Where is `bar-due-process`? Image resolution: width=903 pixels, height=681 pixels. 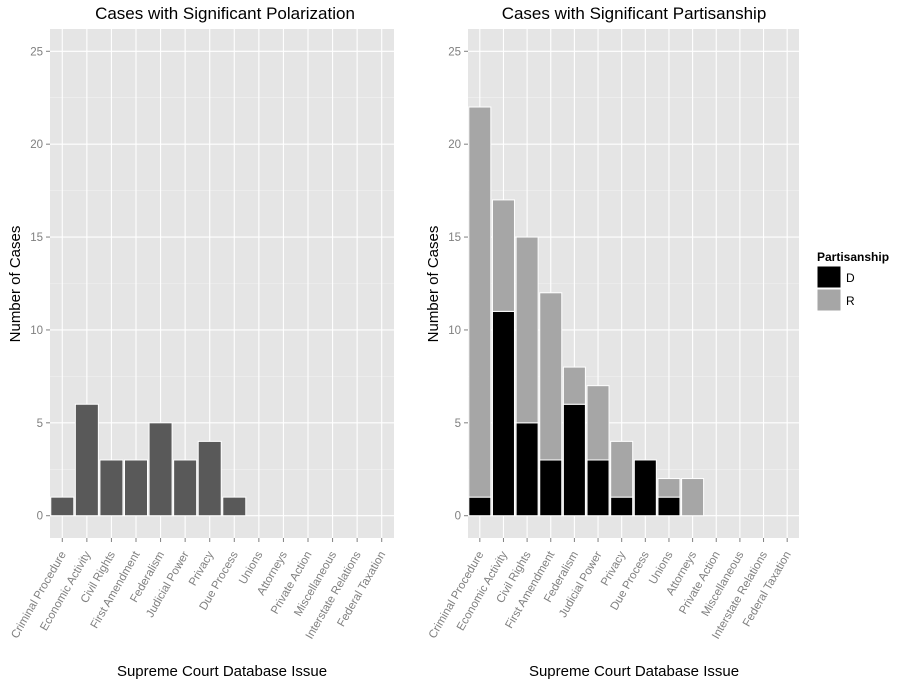 bar-due-process is located at coordinates (234, 506).